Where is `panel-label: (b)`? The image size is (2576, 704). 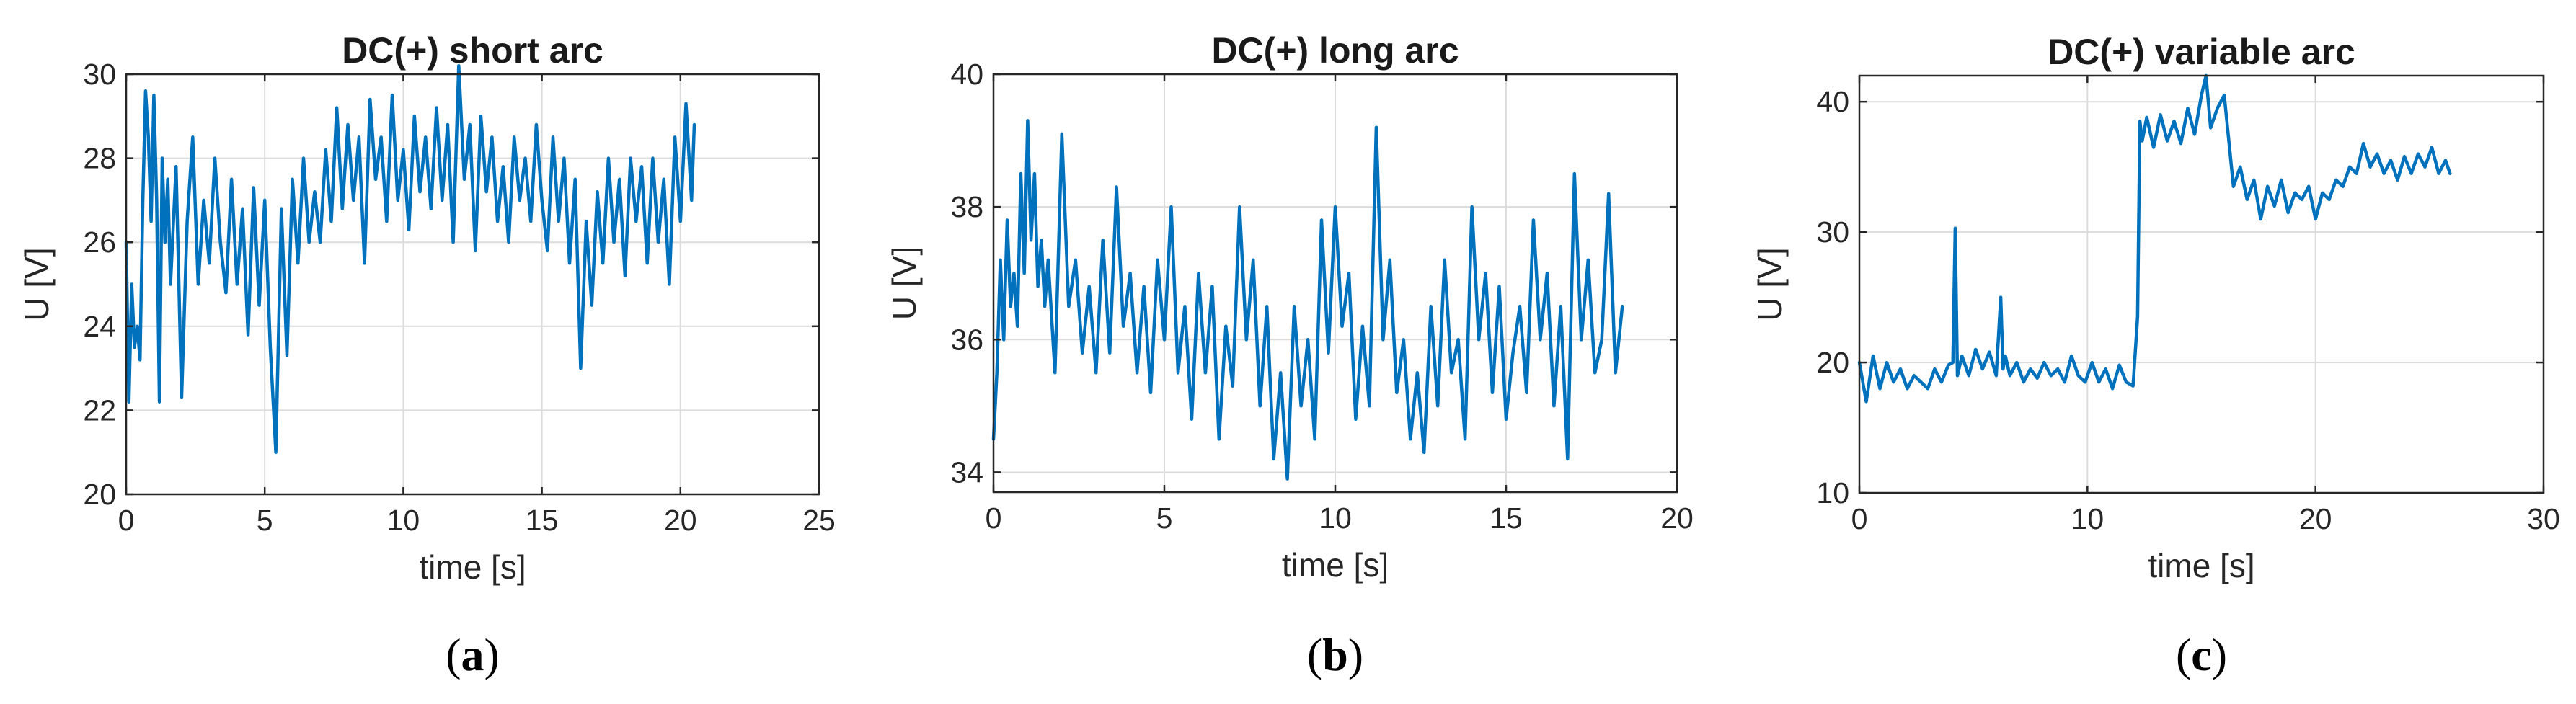 panel-label: (b) is located at coordinates (1335, 654).